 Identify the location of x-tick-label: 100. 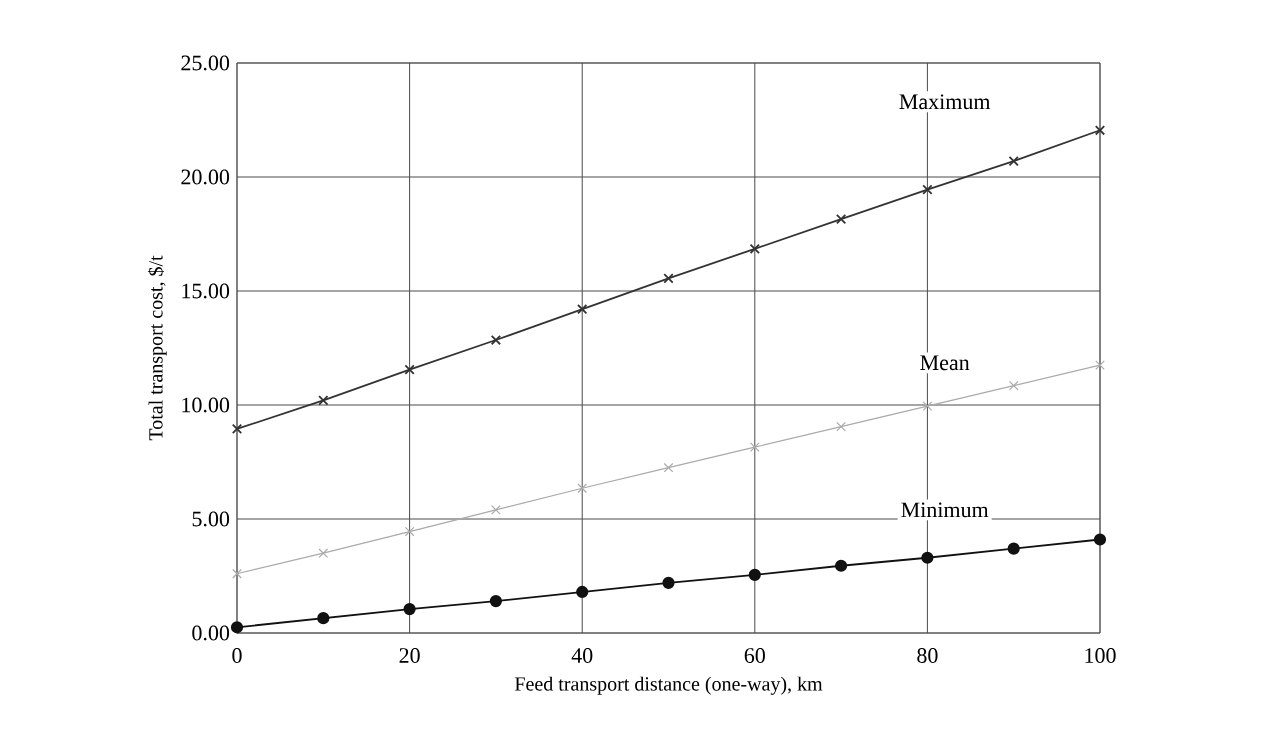
(1100, 655).